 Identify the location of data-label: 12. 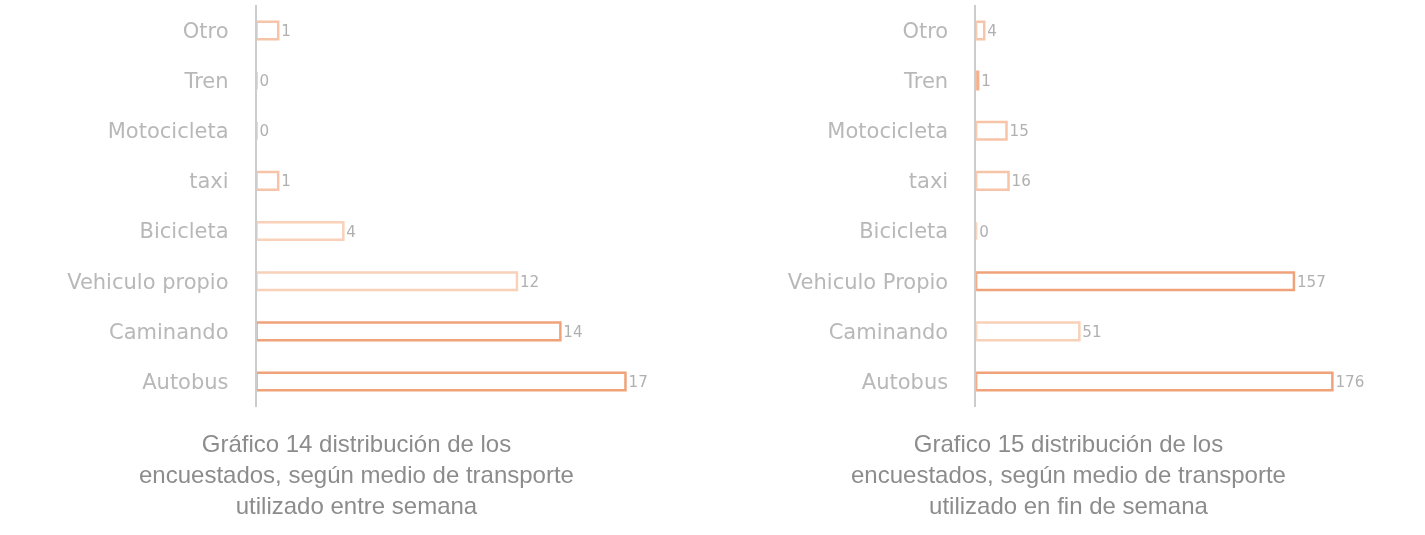
(529, 281).